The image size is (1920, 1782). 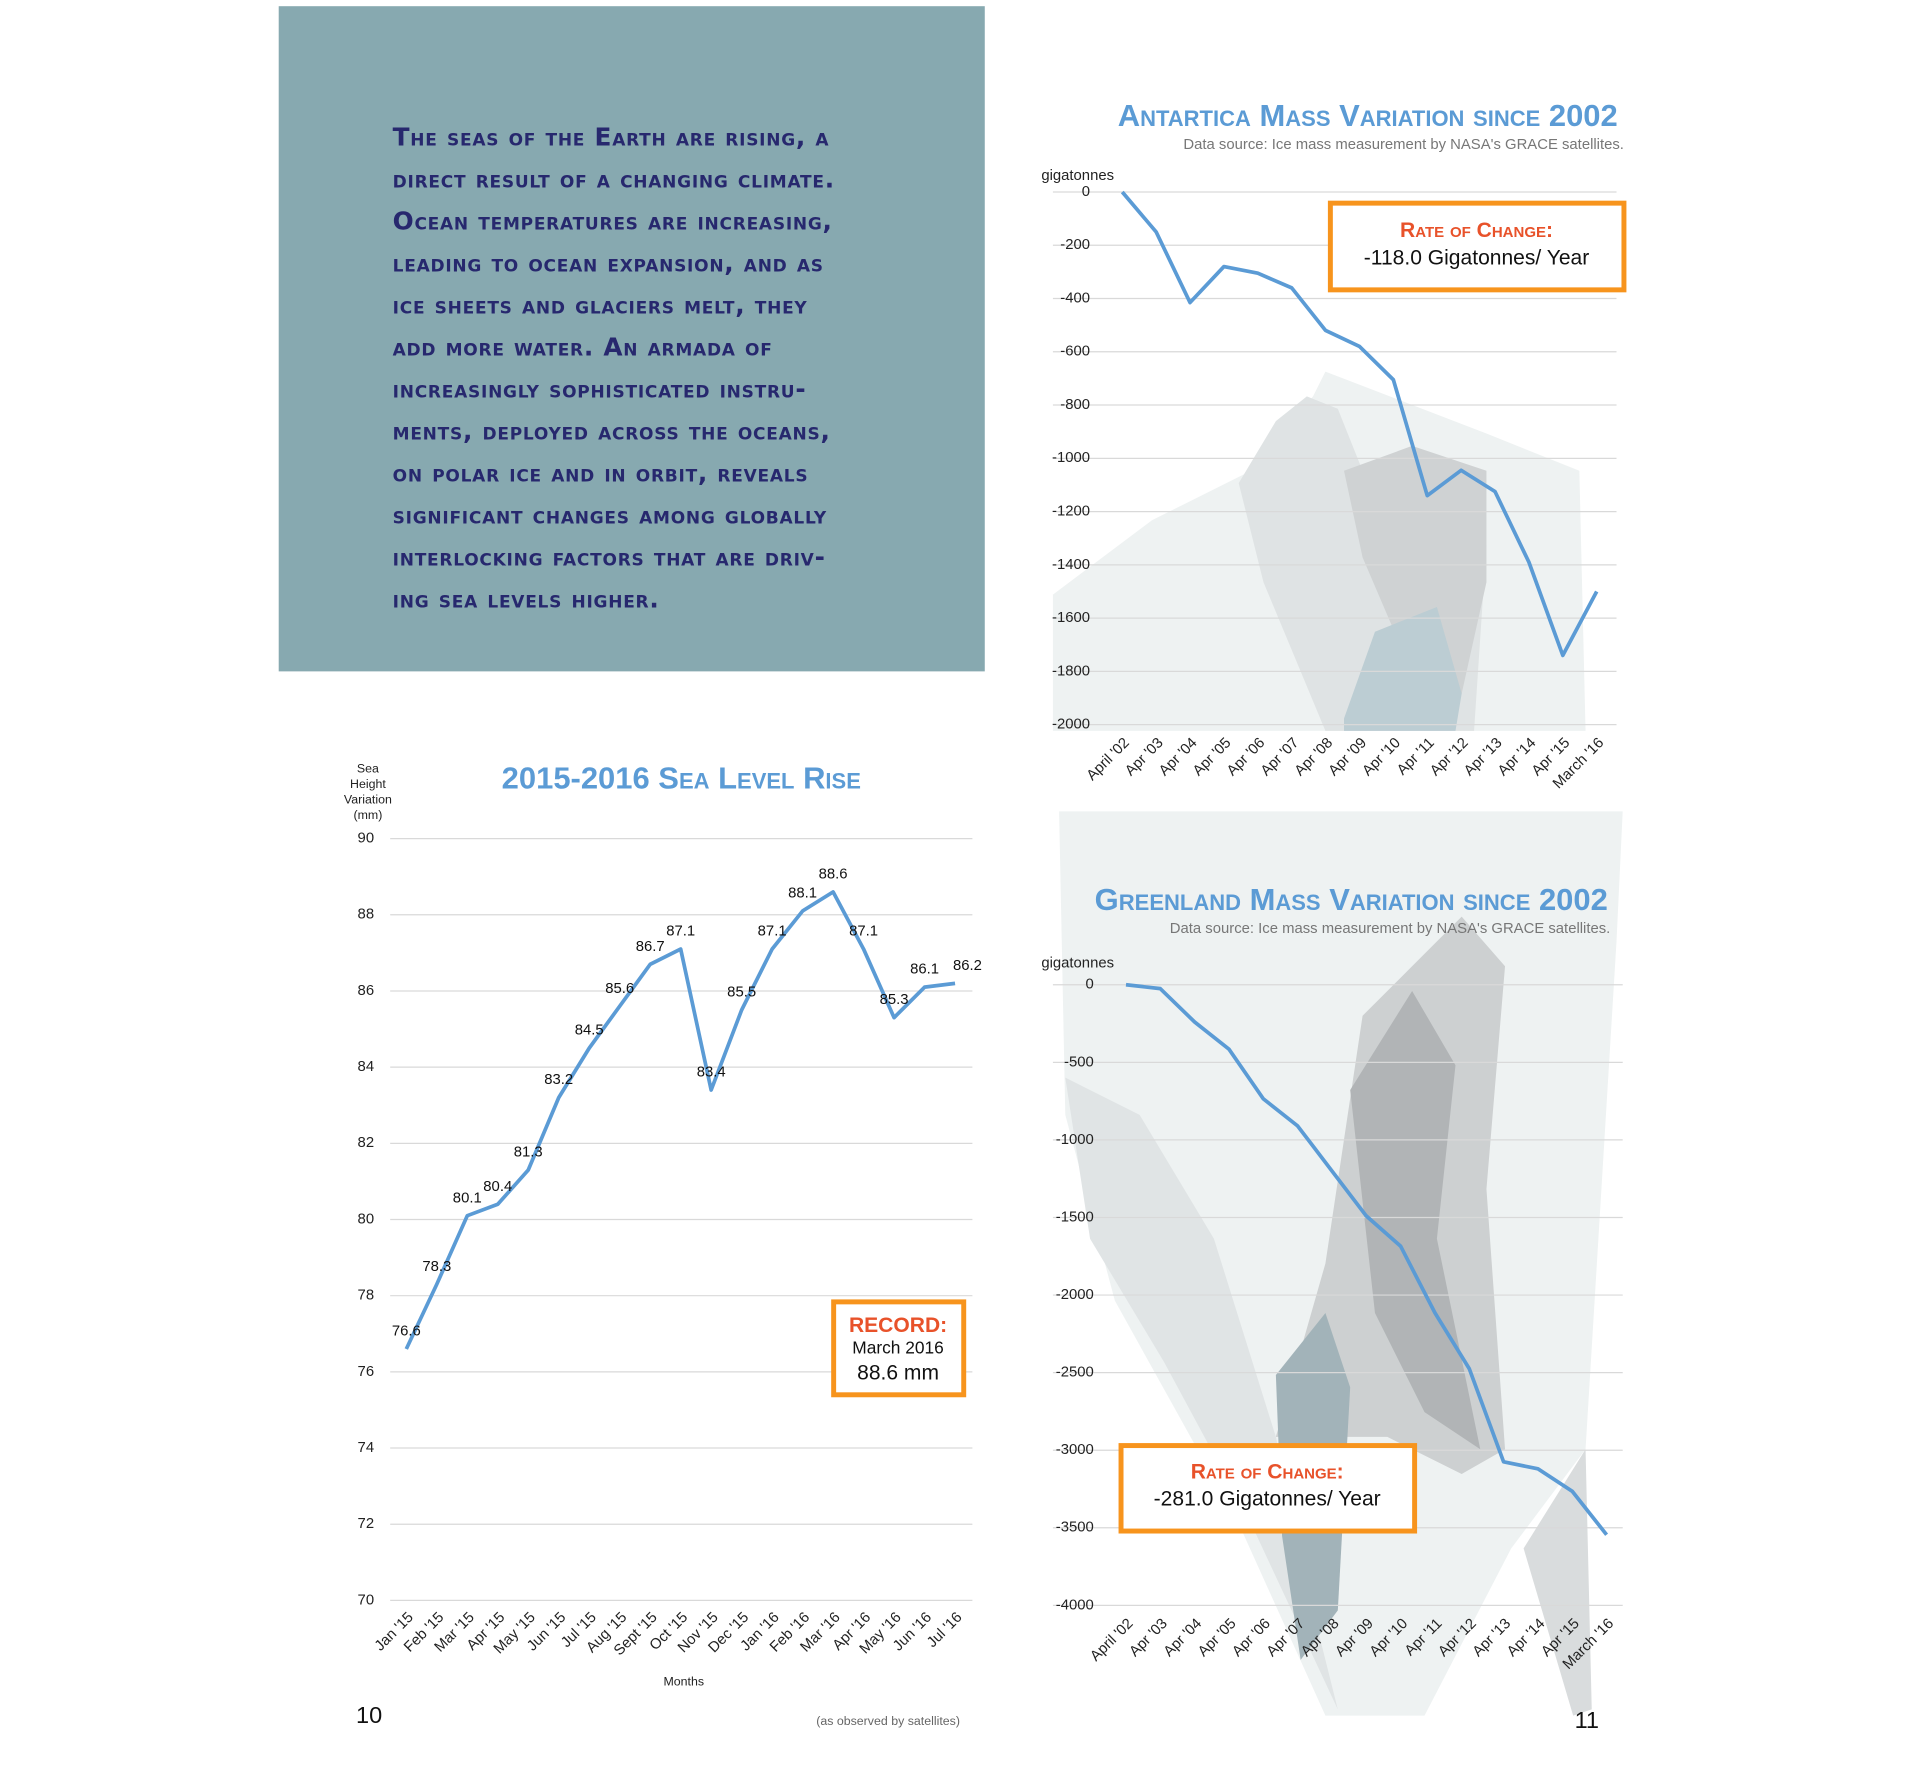 What do you see at coordinates (613, 221) in the screenshot?
I see `intro-line: Ocean temperatures are increasing,` at bounding box center [613, 221].